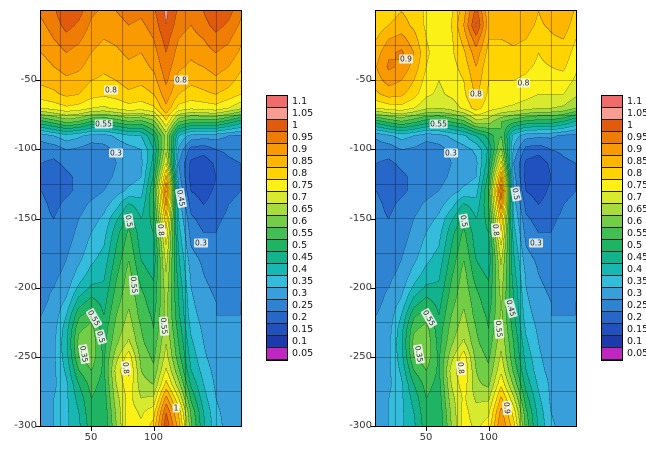  Describe the element at coordinates (28, 80) in the screenshot. I see `y-tick-label: -50` at that location.